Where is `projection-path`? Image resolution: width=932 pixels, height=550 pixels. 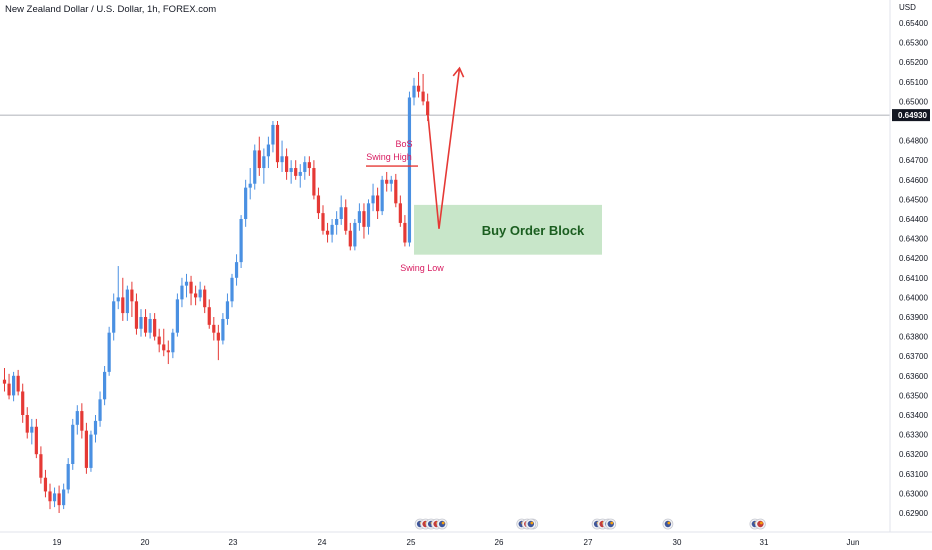
projection-path is located at coordinates (443, 148).